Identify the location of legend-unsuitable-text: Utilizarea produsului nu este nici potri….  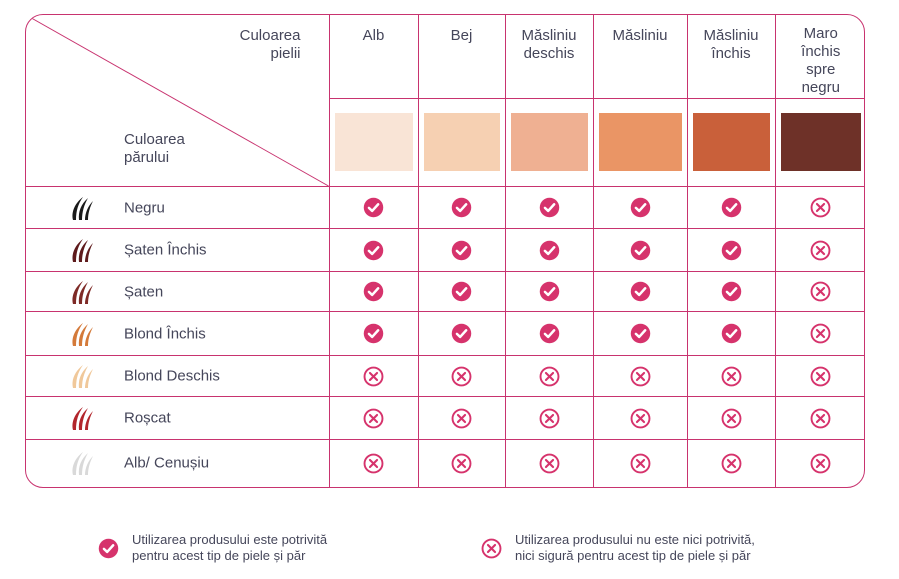
(635, 548).